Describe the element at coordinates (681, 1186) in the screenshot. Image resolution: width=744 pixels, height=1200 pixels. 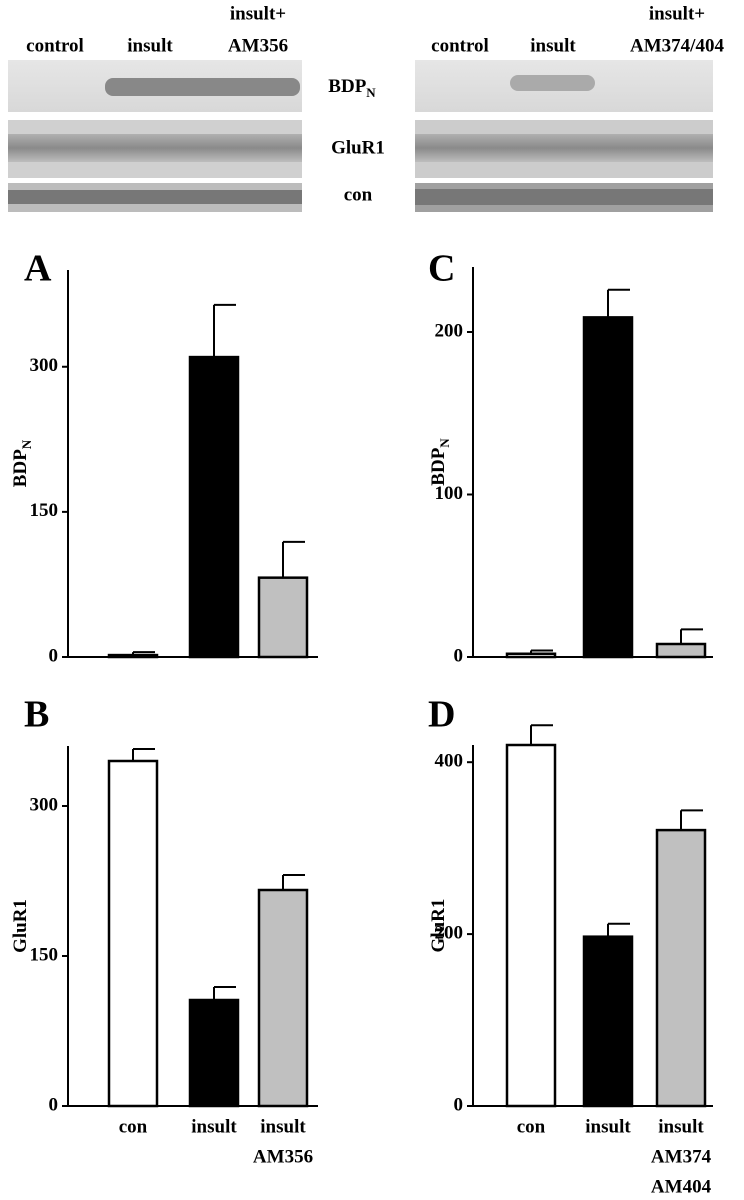
I see `x-tick-label: AM404` at that location.